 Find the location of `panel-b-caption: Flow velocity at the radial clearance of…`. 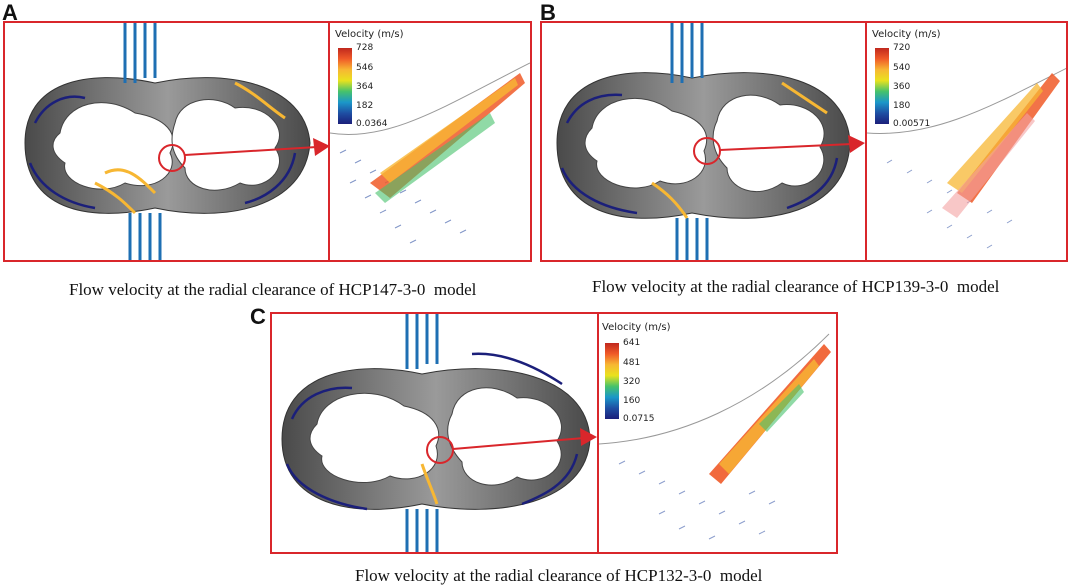

panel-b-caption: Flow velocity at the radial clearance of… is located at coordinates (796, 286).